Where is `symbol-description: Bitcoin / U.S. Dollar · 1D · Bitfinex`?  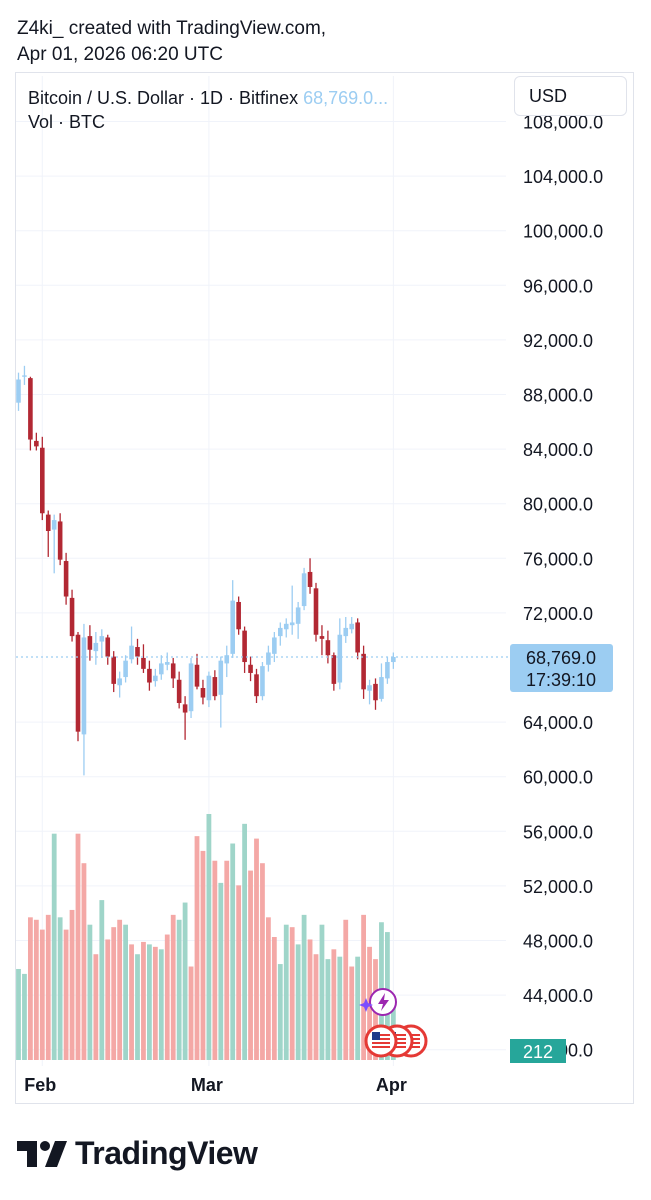
symbol-description: Bitcoin / U.S. Dollar · 1D · Bitfinex is located at coordinates (163, 98).